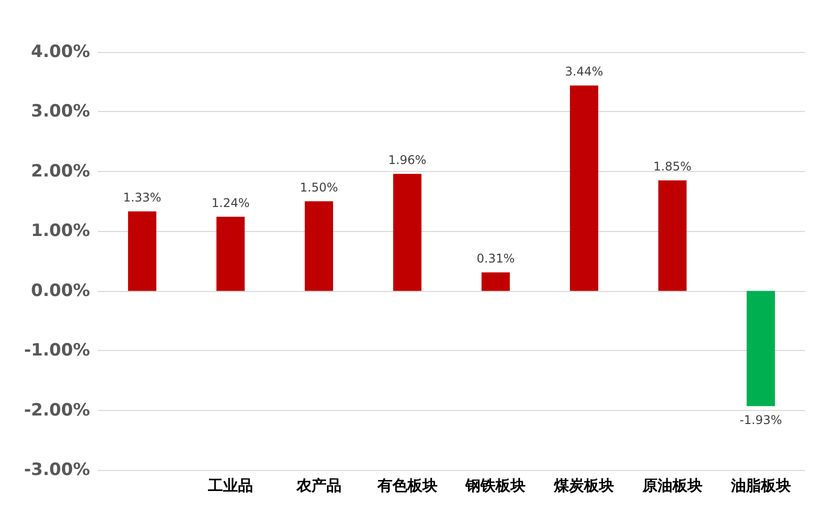 The width and height of the screenshot is (823, 520). Describe the element at coordinates (760, 485) in the screenshot. I see `x-tick-label: 油脂板块` at that location.